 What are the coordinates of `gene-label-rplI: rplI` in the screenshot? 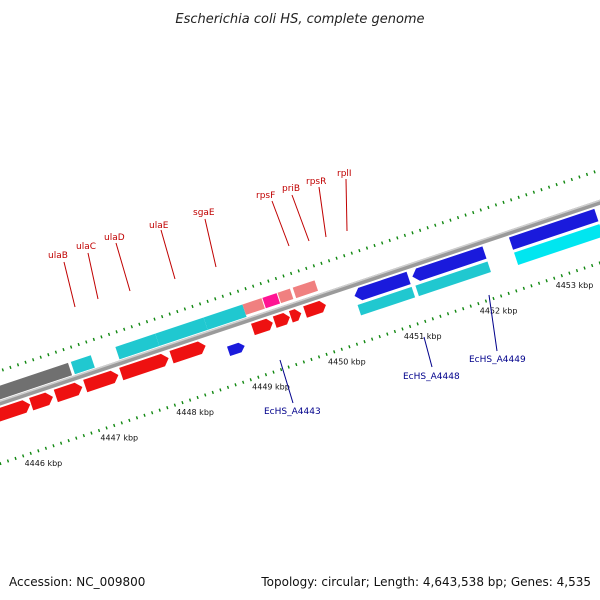 It's located at (344, 174).